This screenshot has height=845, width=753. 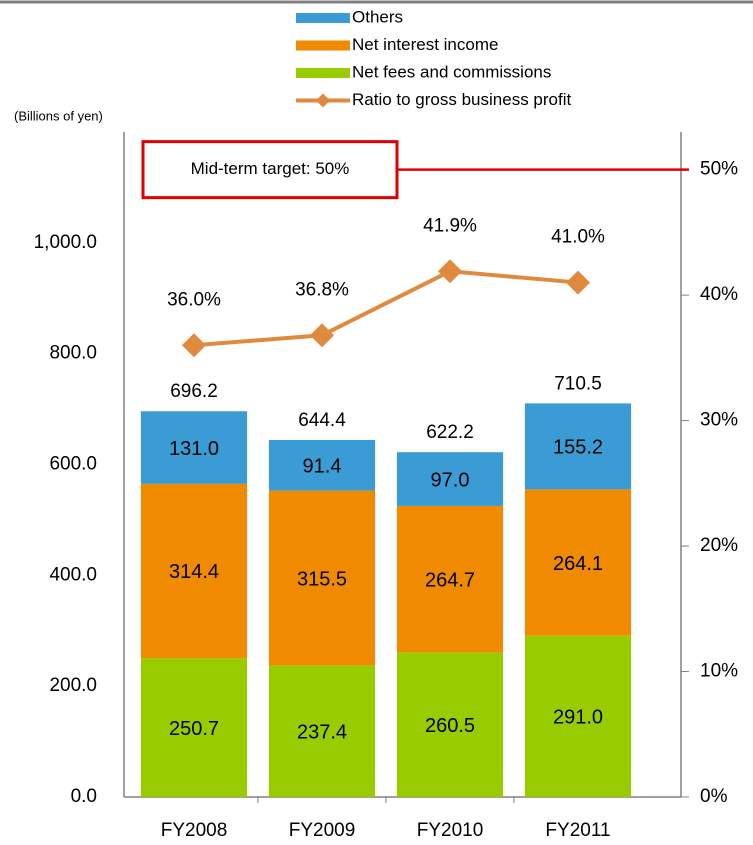 I want to click on y2-tick-label: 20%, so click(x=719, y=545).